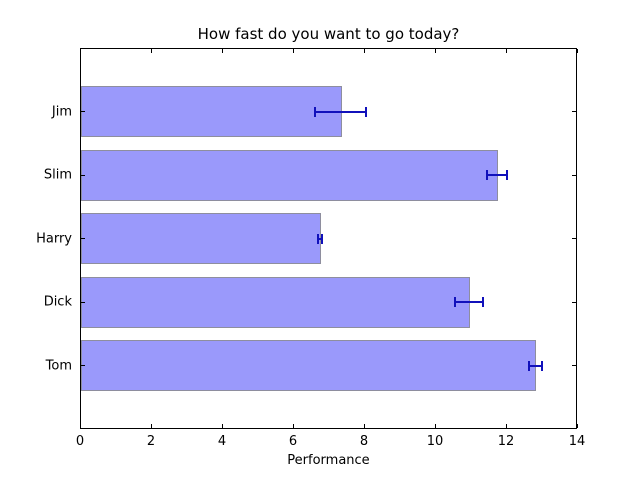  I want to click on x-tick-label: 8, so click(364, 441).